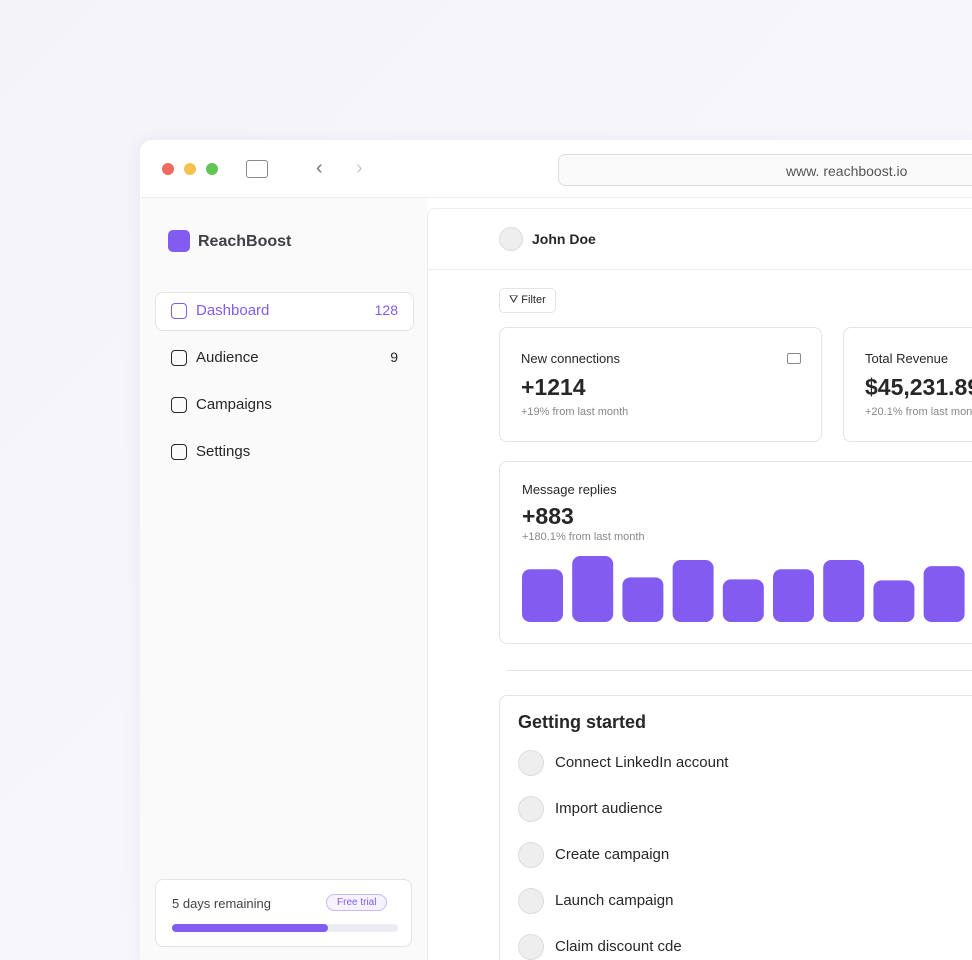  Describe the element at coordinates (660, 384) in the screenshot. I see `stat-card: New connections +1214 +19% from last month` at that location.